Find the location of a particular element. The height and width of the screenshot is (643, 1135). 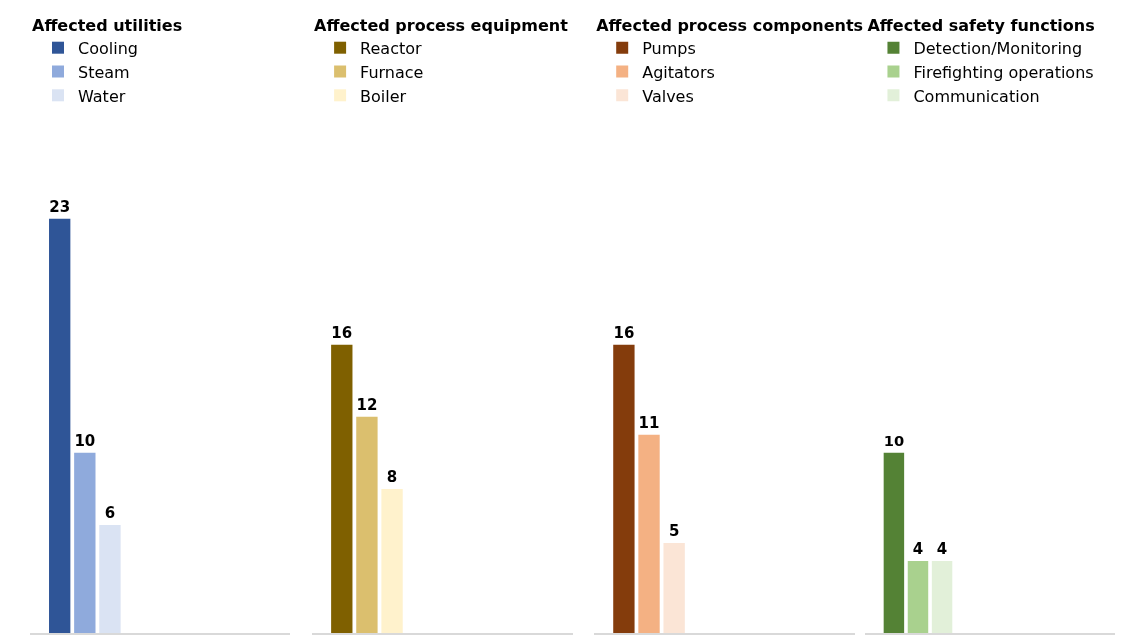

legend-label: Boiler is located at coordinates (383, 96).